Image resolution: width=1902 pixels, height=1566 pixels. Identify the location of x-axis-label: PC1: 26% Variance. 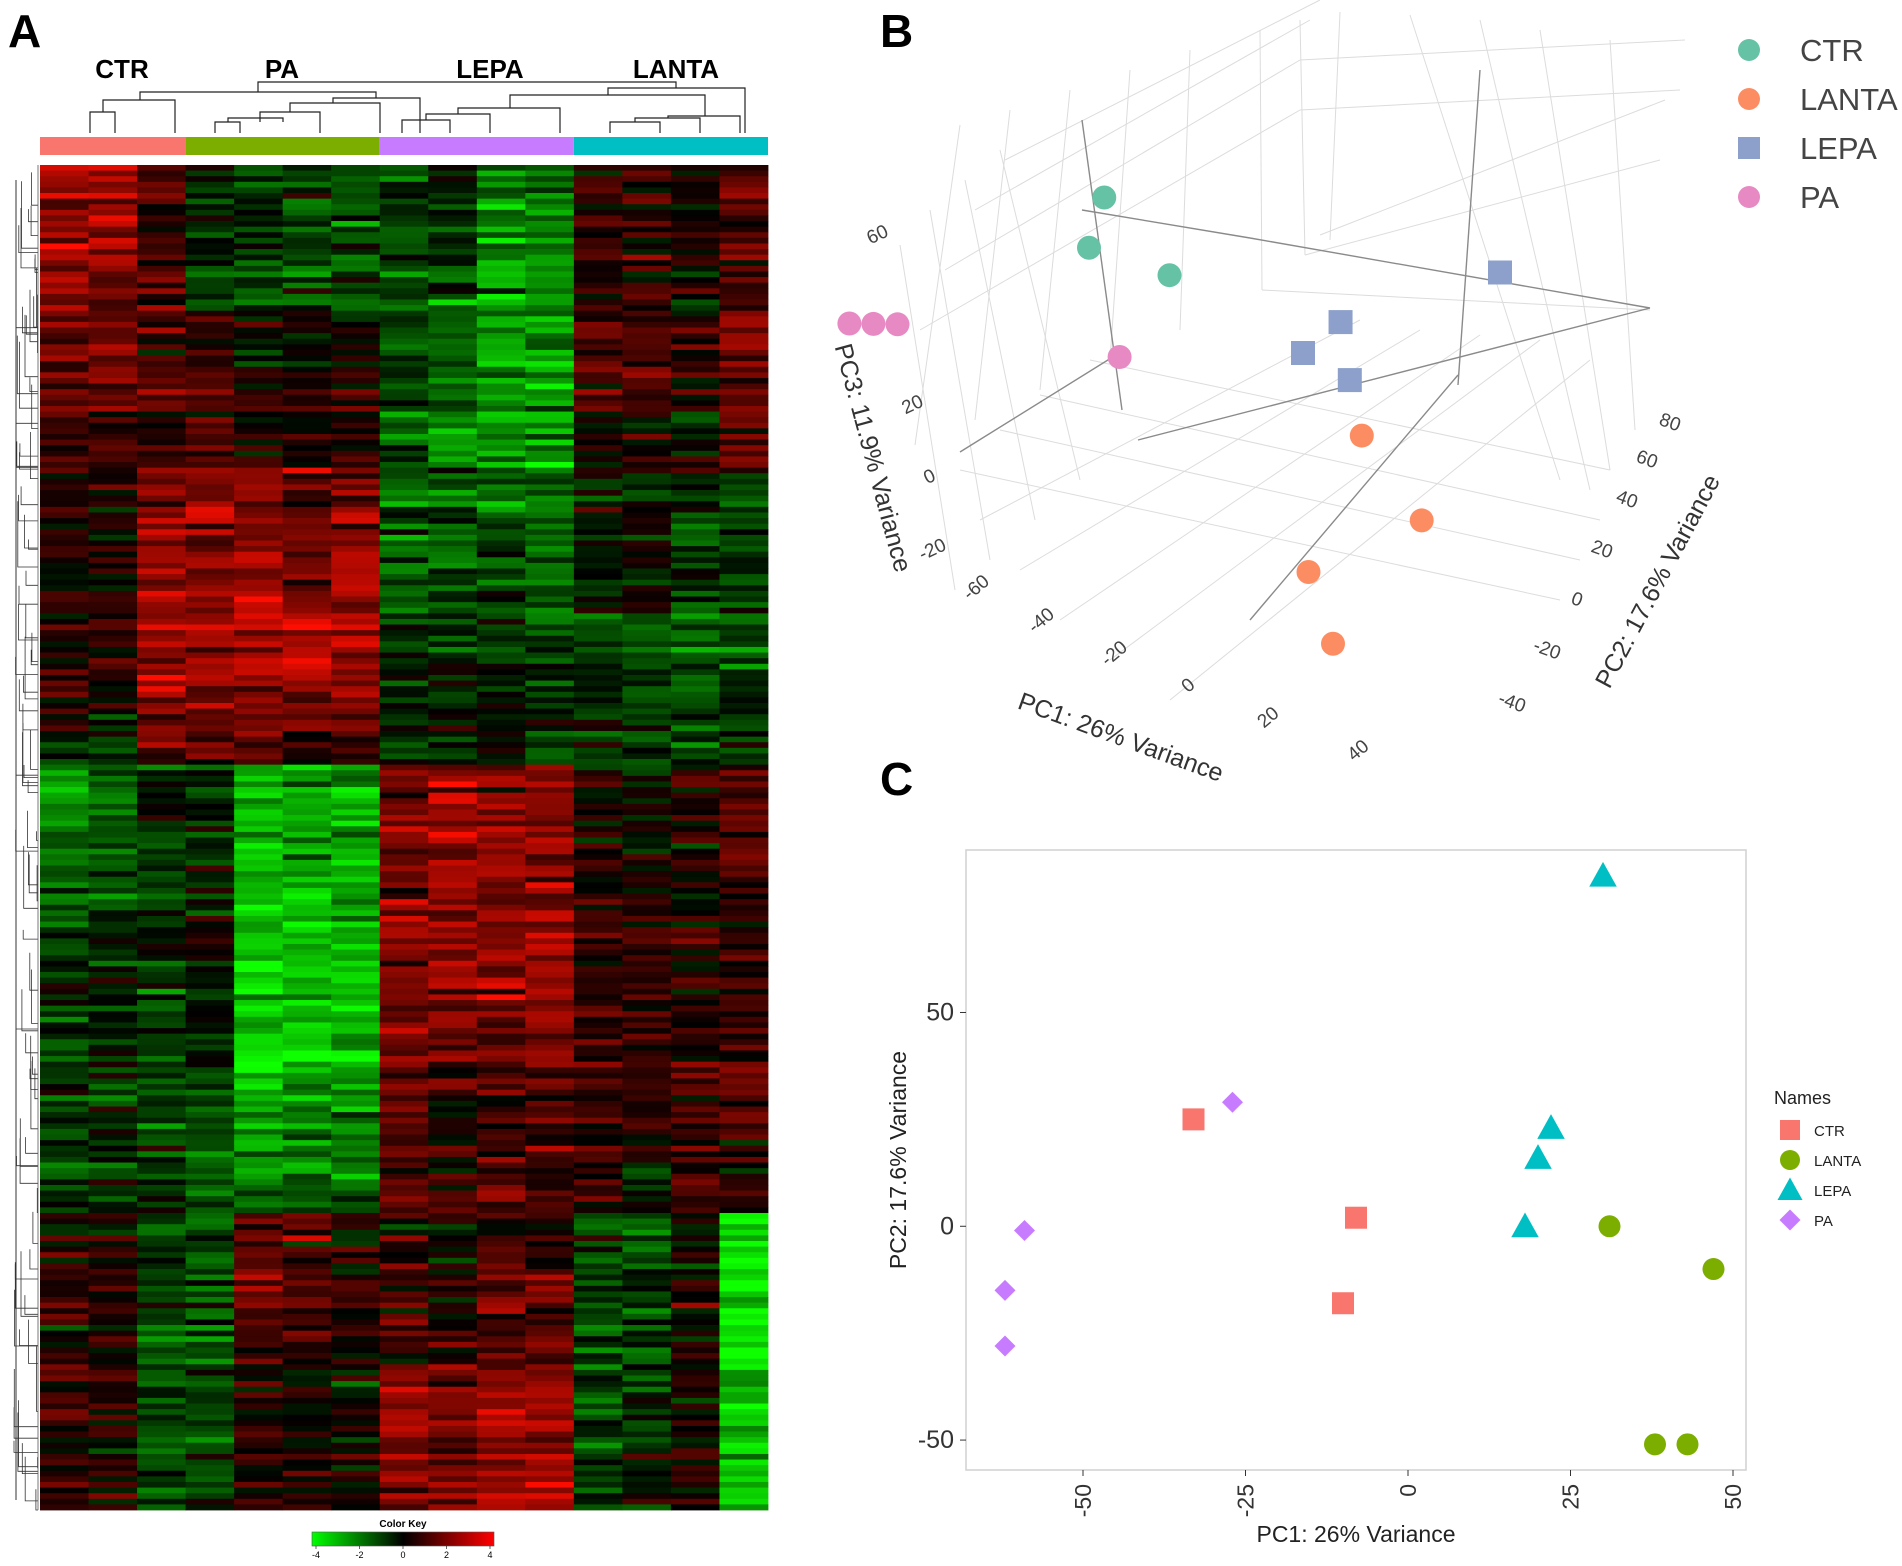
(1355, 1534).